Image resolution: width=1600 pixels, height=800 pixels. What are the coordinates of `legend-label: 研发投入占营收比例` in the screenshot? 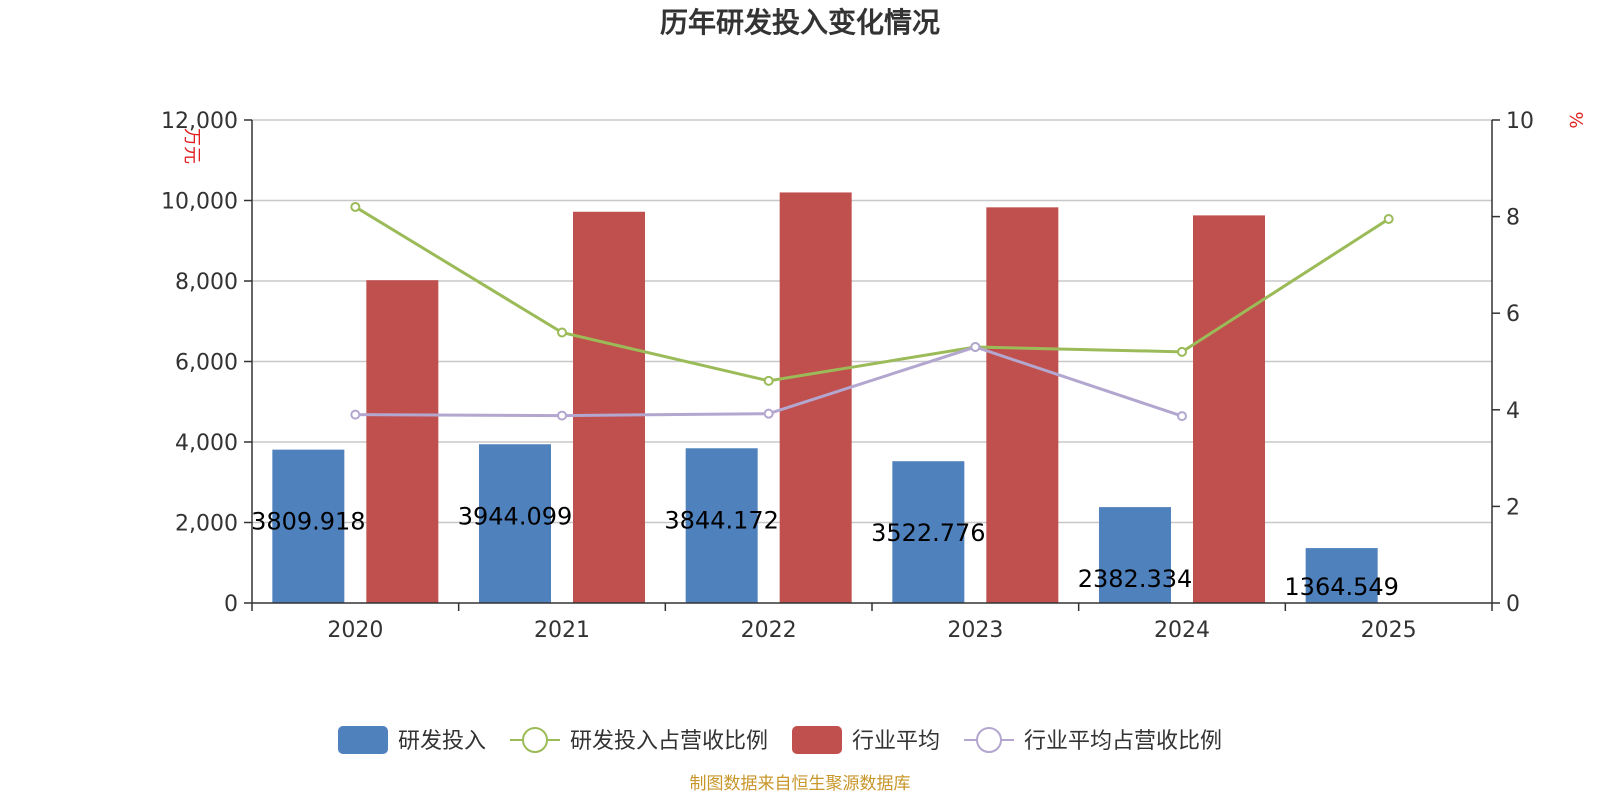 It's located at (669, 741).